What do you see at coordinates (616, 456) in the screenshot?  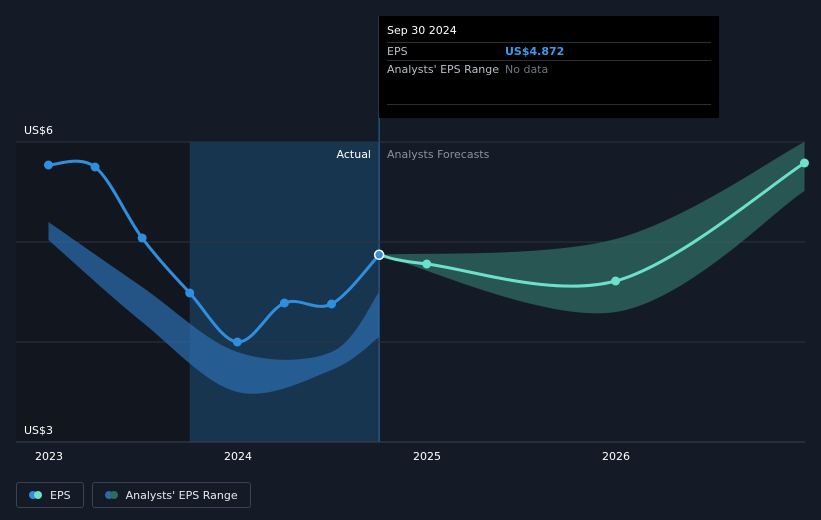 I see `x-tick-label: 2026` at bounding box center [616, 456].